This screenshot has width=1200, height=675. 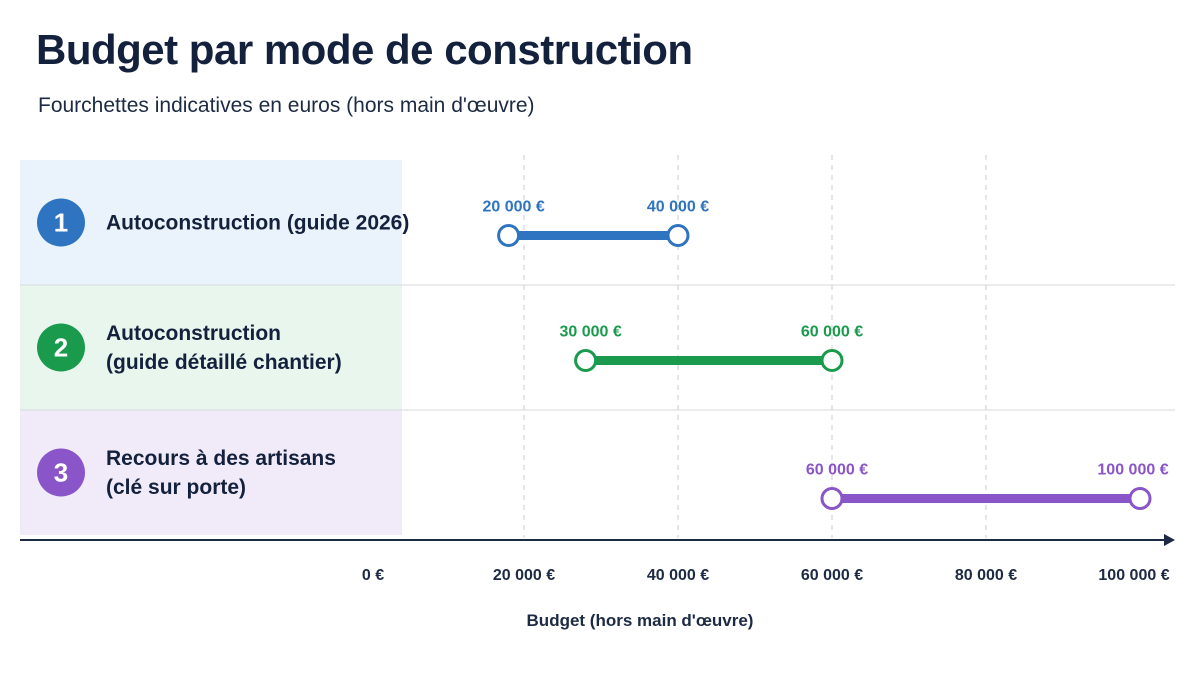 What do you see at coordinates (513, 207) in the screenshot?
I see `data-label-min: 20 000 €` at bounding box center [513, 207].